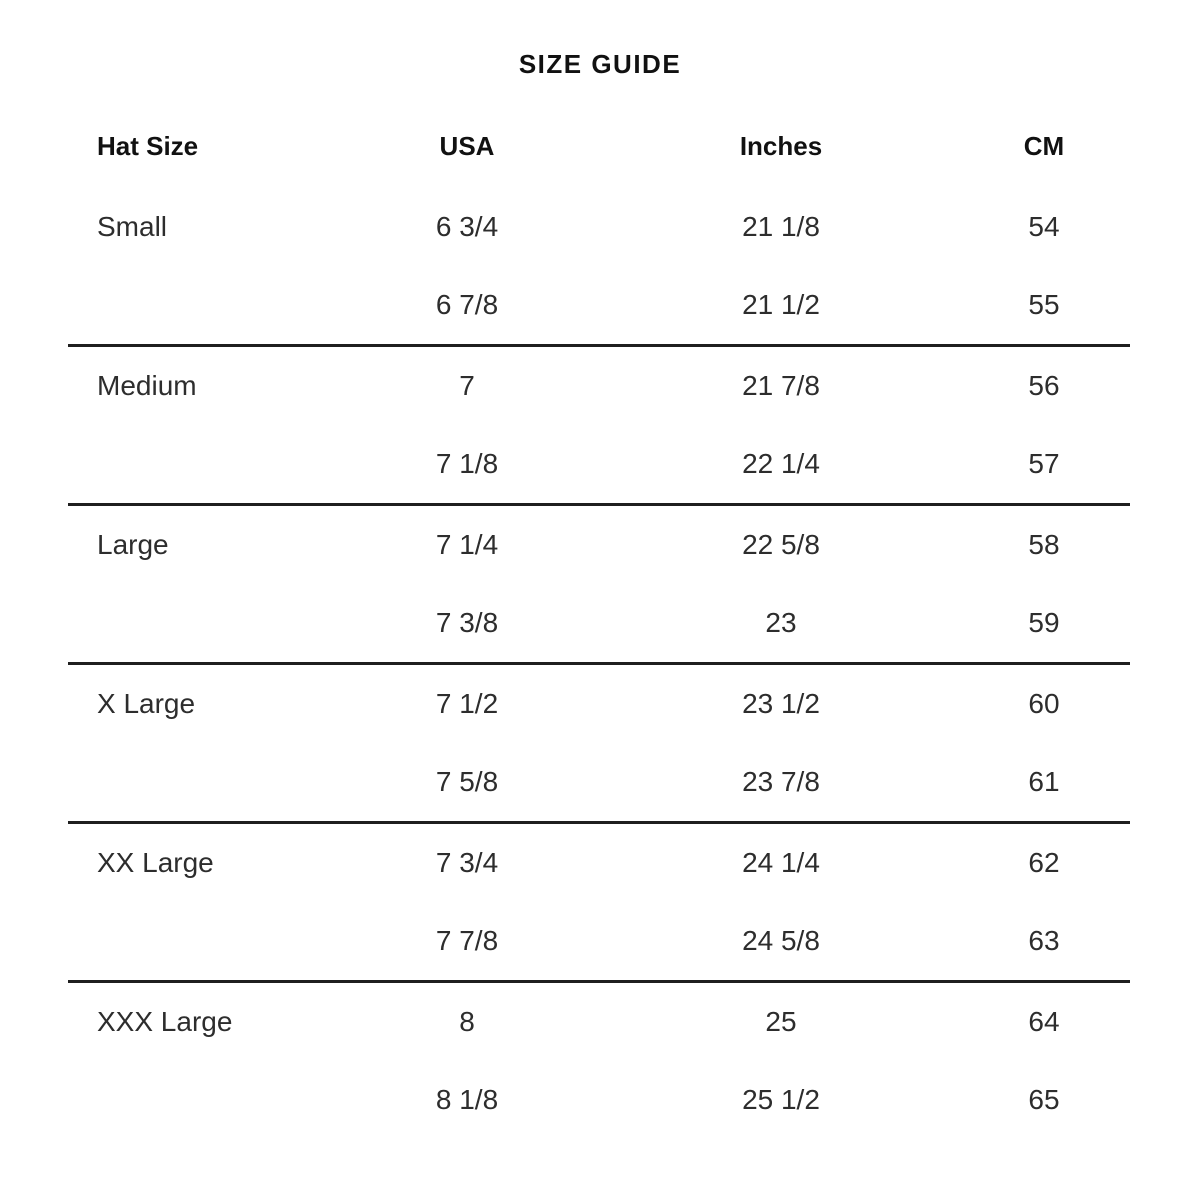 Image resolution: width=1200 pixels, height=1200 pixels. What do you see at coordinates (781, 1099) in the screenshot?
I see `inches-cell: 25 1/2` at bounding box center [781, 1099].